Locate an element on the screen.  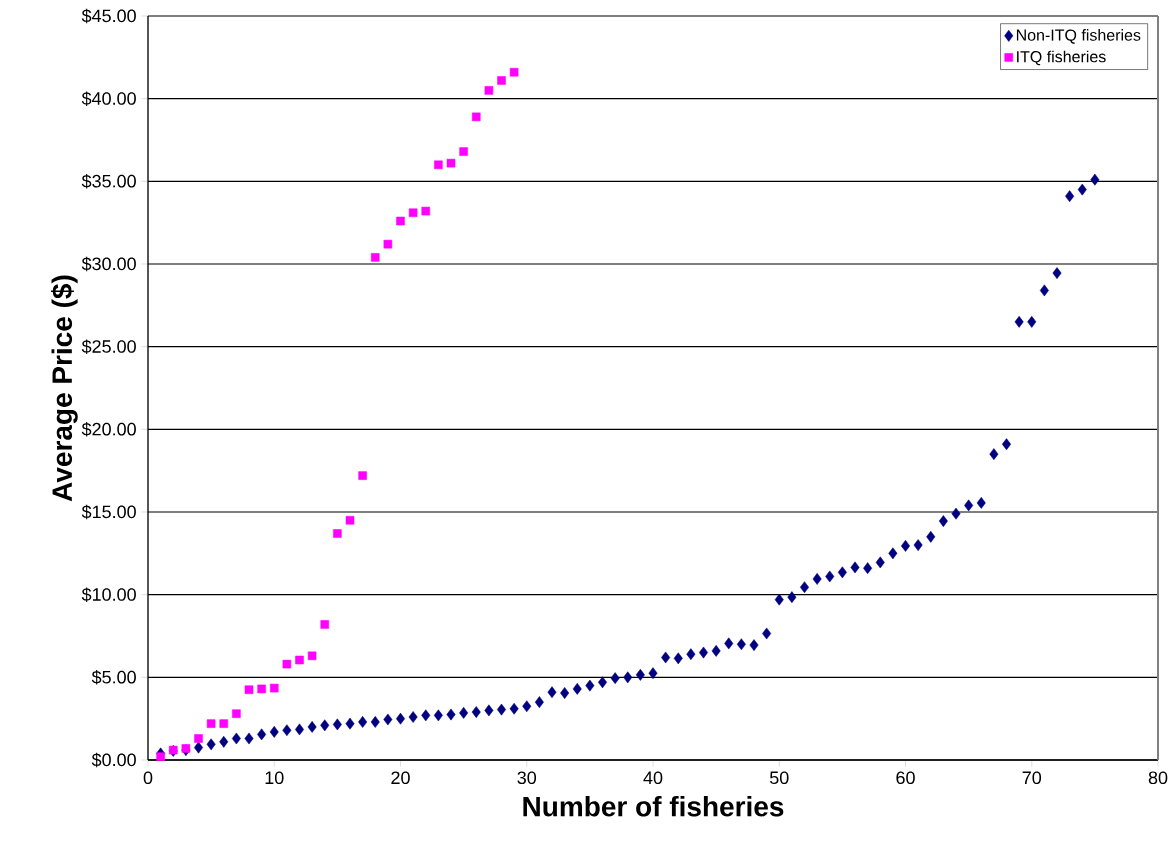
y-tick-label: $10.00 is located at coordinates (108, 594).